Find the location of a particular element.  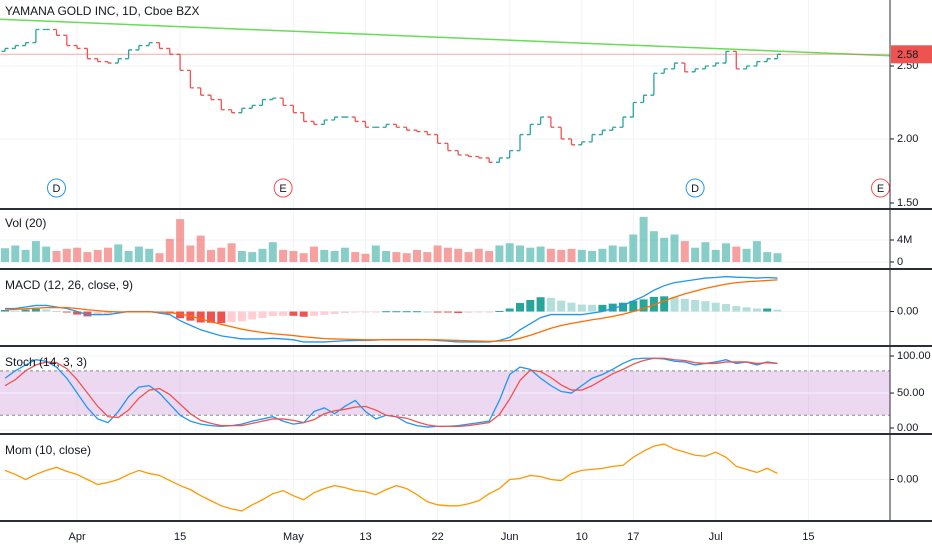

x-tick-label: Apr is located at coordinates (77, 537).